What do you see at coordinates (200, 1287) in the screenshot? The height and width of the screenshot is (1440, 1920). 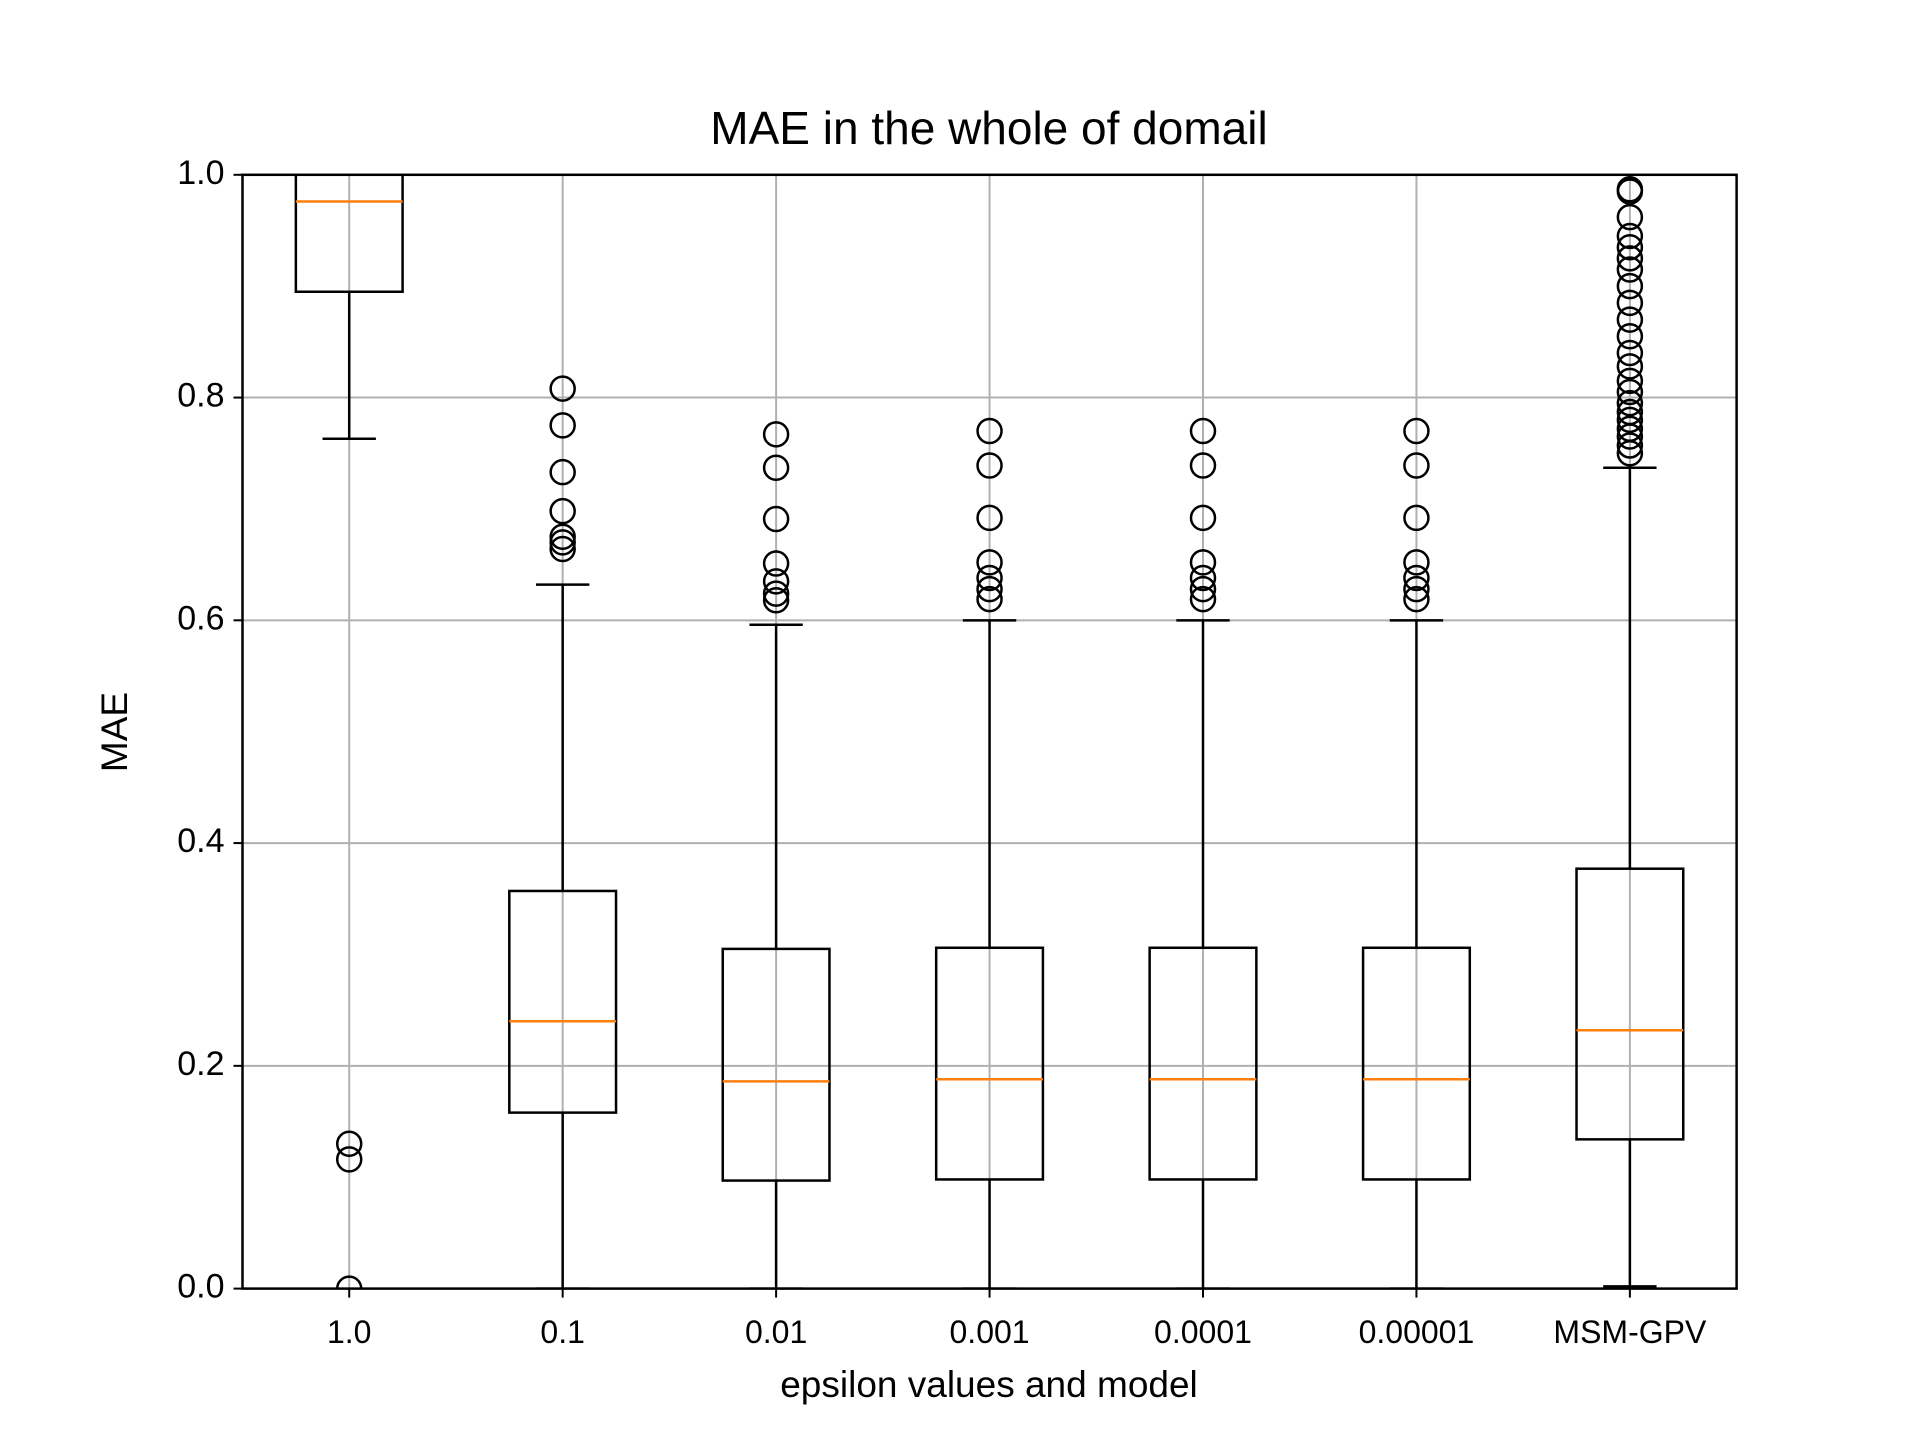 I see `y-tick-label: 0.0` at bounding box center [200, 1287].